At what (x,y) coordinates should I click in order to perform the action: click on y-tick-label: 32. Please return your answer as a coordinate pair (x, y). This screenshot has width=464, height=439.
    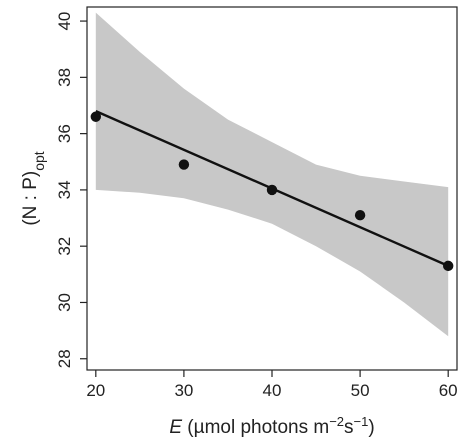
    Looking at the image, I should click on (64, 246).